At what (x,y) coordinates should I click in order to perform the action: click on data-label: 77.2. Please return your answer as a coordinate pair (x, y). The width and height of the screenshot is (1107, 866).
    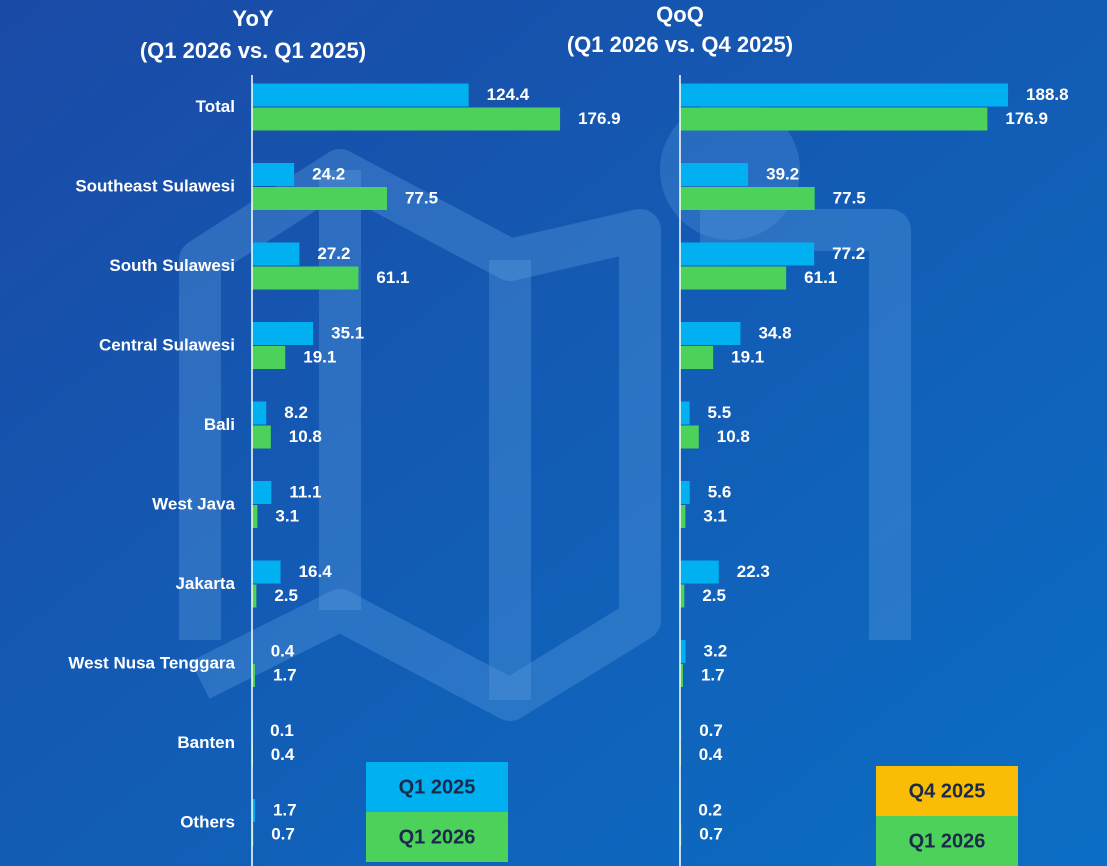
    Looking at the image, I should click on (848, 253).